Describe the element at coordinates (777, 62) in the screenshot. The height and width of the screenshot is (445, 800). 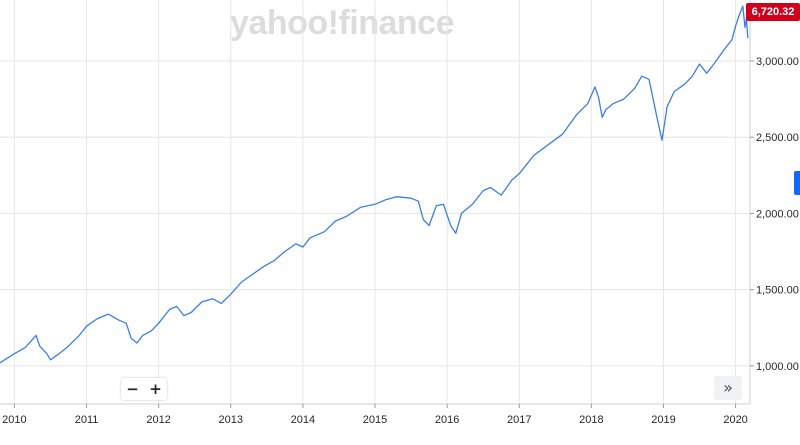
I see `y-tick-label: 3,000.00` at that location.